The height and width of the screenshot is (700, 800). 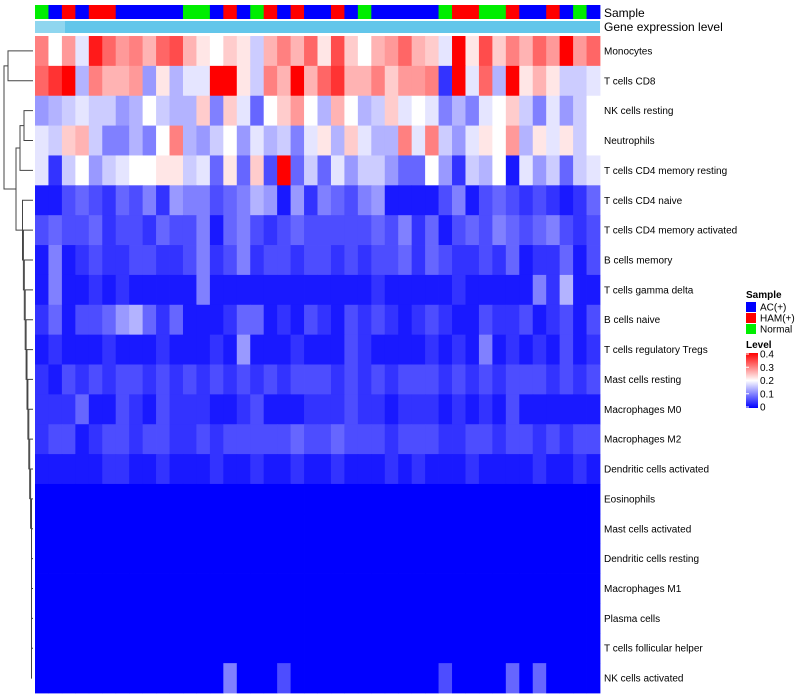 I want to click on gene-expression-annotation-bar, so click(x=317, y=27).